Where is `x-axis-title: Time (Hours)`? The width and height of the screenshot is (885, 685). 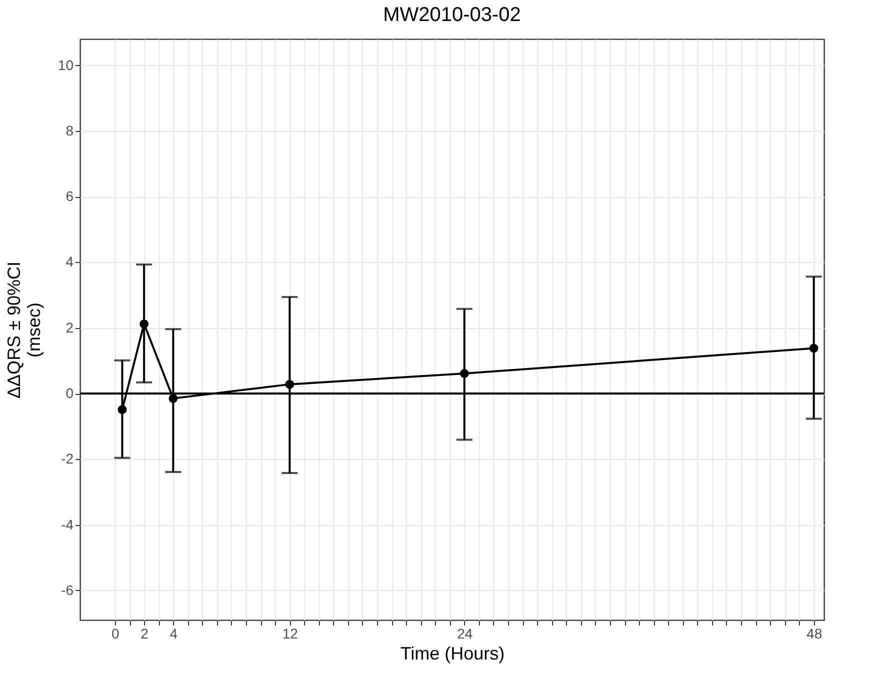 x-axis-title: Time (Hours) is located at coordinates (452, 654).